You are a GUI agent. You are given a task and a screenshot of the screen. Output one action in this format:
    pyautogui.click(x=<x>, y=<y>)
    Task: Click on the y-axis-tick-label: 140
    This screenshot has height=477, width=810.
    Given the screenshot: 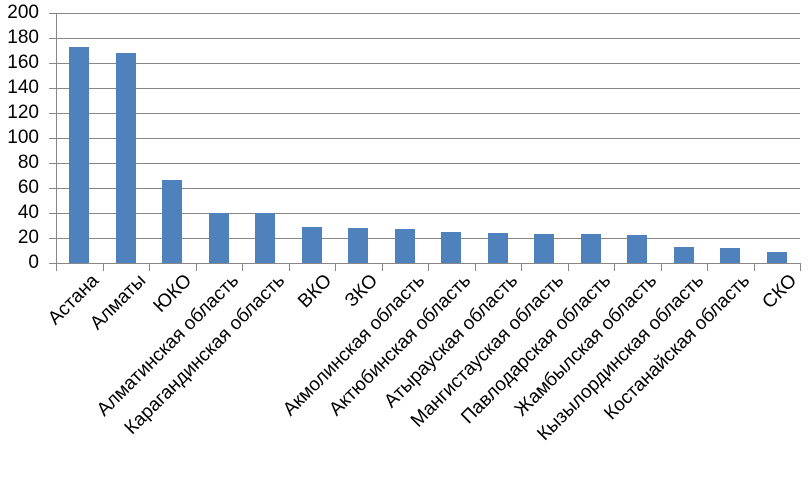 What is the action you would take?
    pyautogui.click(x=23, y=87)
    